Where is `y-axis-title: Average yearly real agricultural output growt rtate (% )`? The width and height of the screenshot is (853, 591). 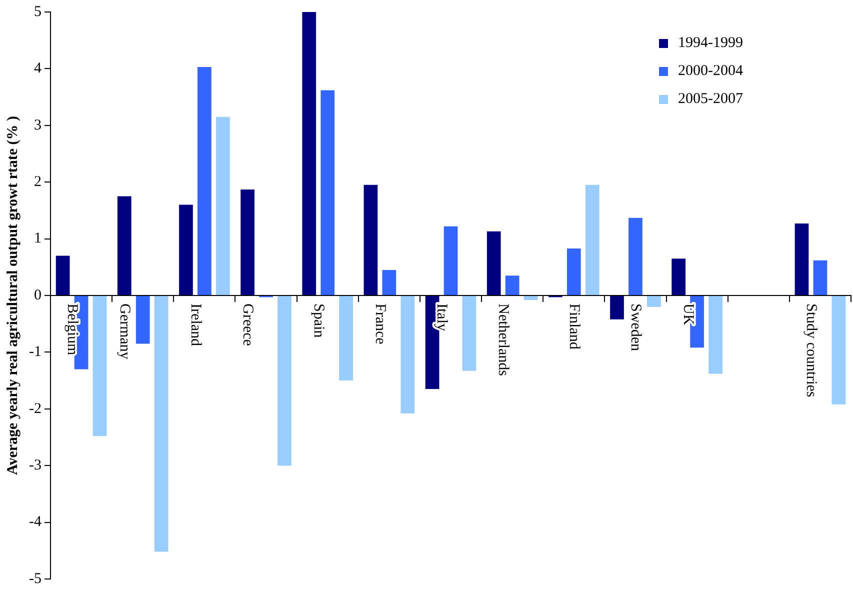 y-axis-title: Average yearly real agricultural output growt rtate (% ) is located at coordinates (12, 296).